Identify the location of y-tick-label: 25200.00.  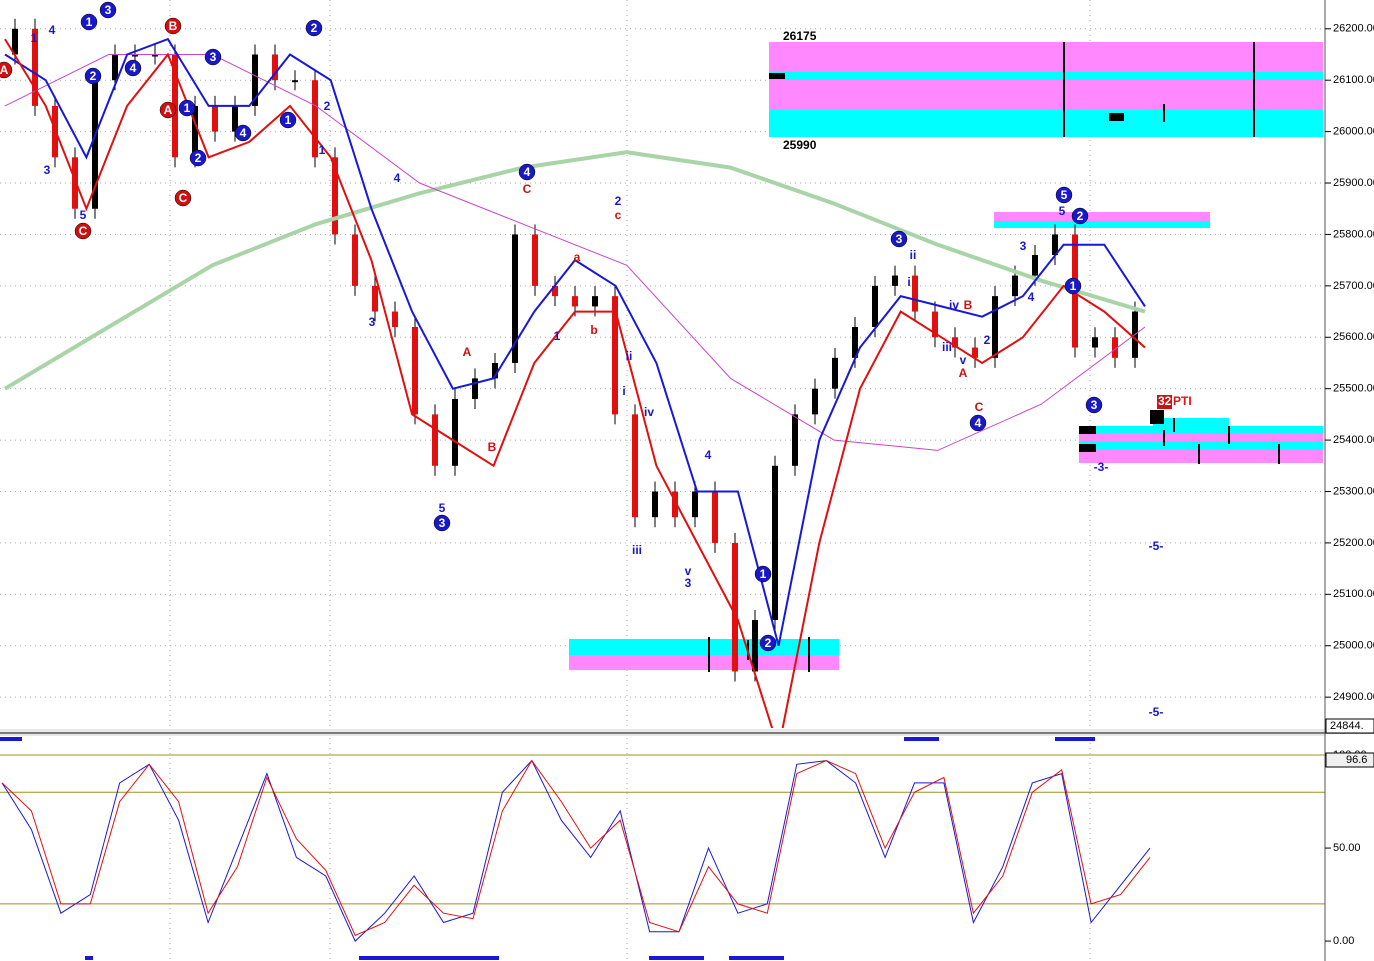
(1353, 543).